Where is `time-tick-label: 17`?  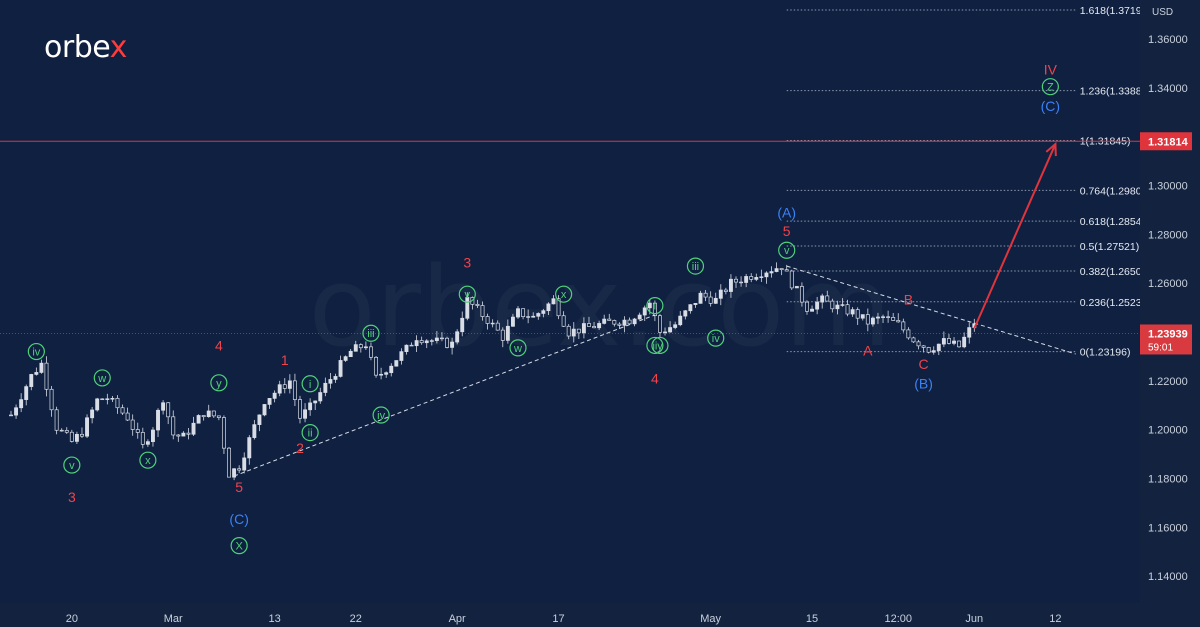
time-tick-label: 17 is located at coordinates (558, 619).